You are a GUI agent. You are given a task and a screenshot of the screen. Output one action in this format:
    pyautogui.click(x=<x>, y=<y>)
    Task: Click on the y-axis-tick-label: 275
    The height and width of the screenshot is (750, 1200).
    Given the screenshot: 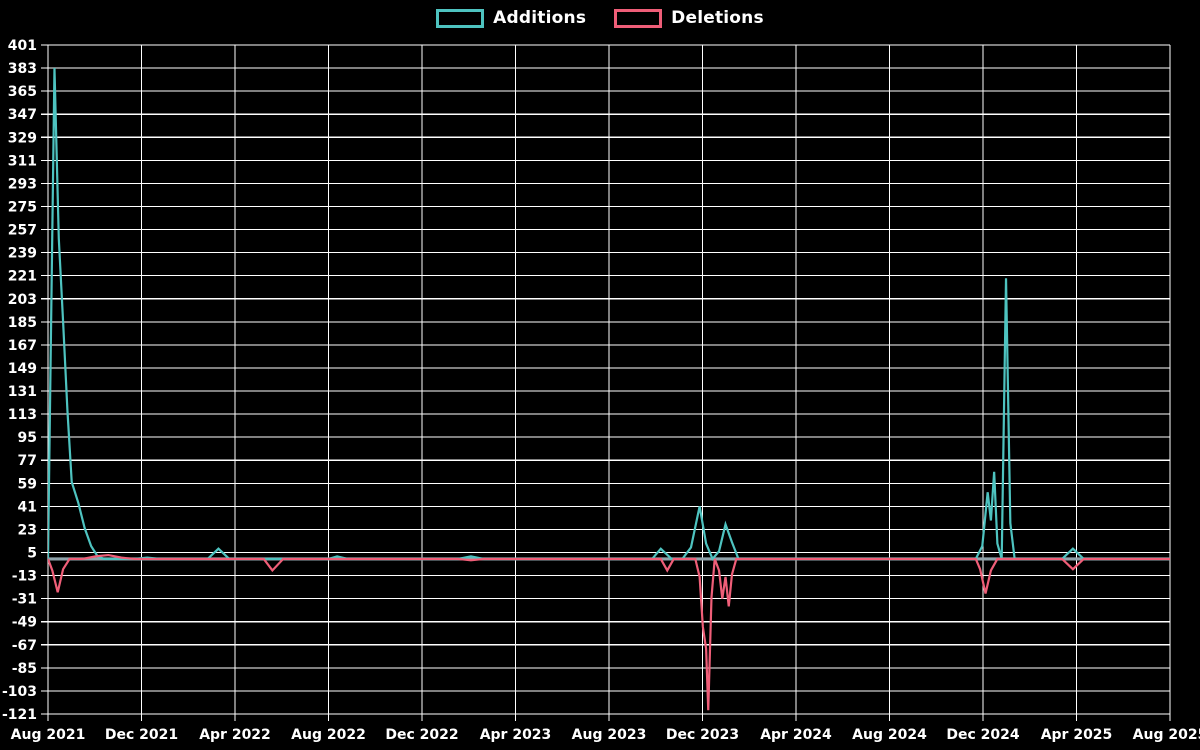 What is the action you would take?
    pyautogui.click(x=22, y=207)
    